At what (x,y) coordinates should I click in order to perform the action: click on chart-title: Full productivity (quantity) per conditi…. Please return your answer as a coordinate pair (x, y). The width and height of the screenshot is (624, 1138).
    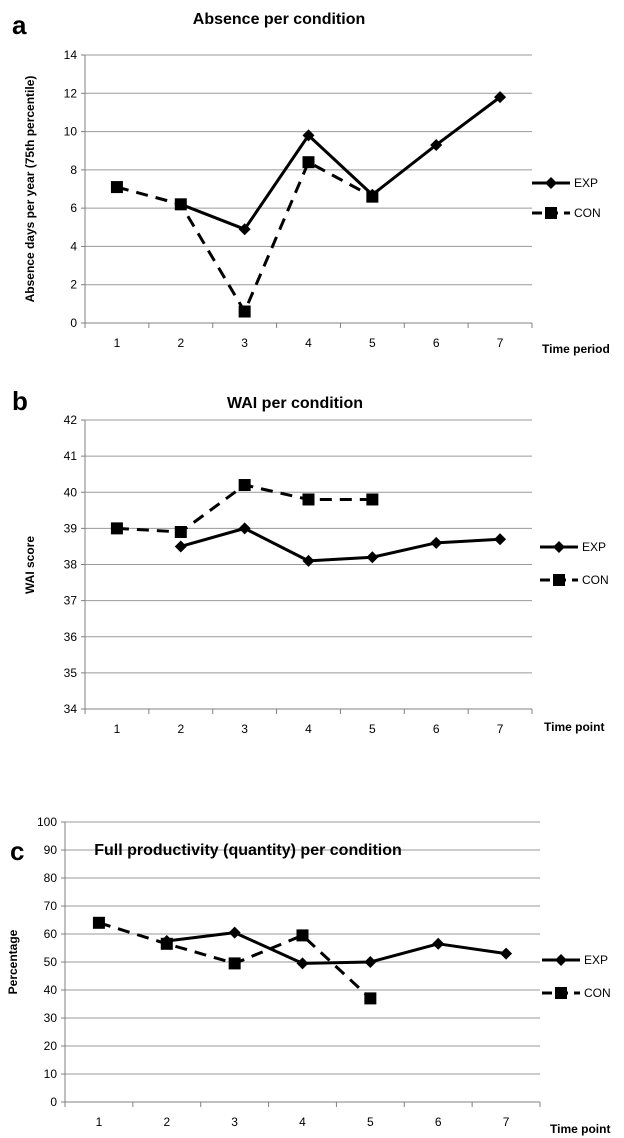
    Looking at the image, I should click on (248, 850).